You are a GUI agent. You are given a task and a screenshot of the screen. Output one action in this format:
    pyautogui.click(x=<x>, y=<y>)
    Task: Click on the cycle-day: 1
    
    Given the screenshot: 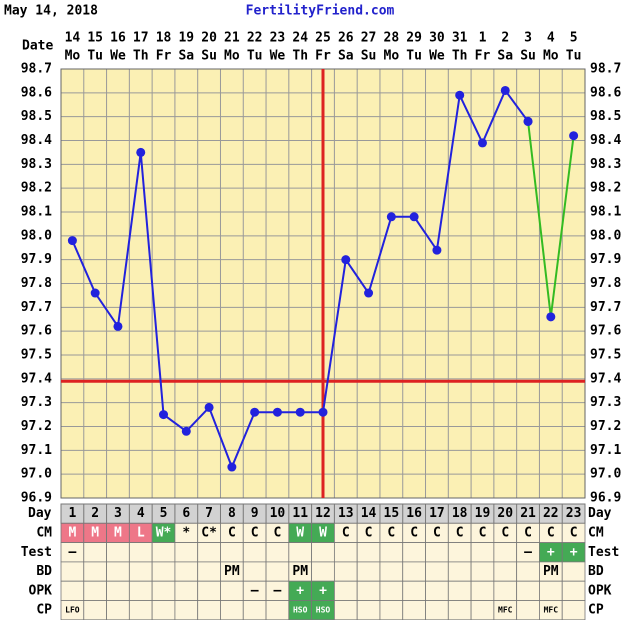 What is the action you would take?
    pyautogui.click(x=72, y=513)
    